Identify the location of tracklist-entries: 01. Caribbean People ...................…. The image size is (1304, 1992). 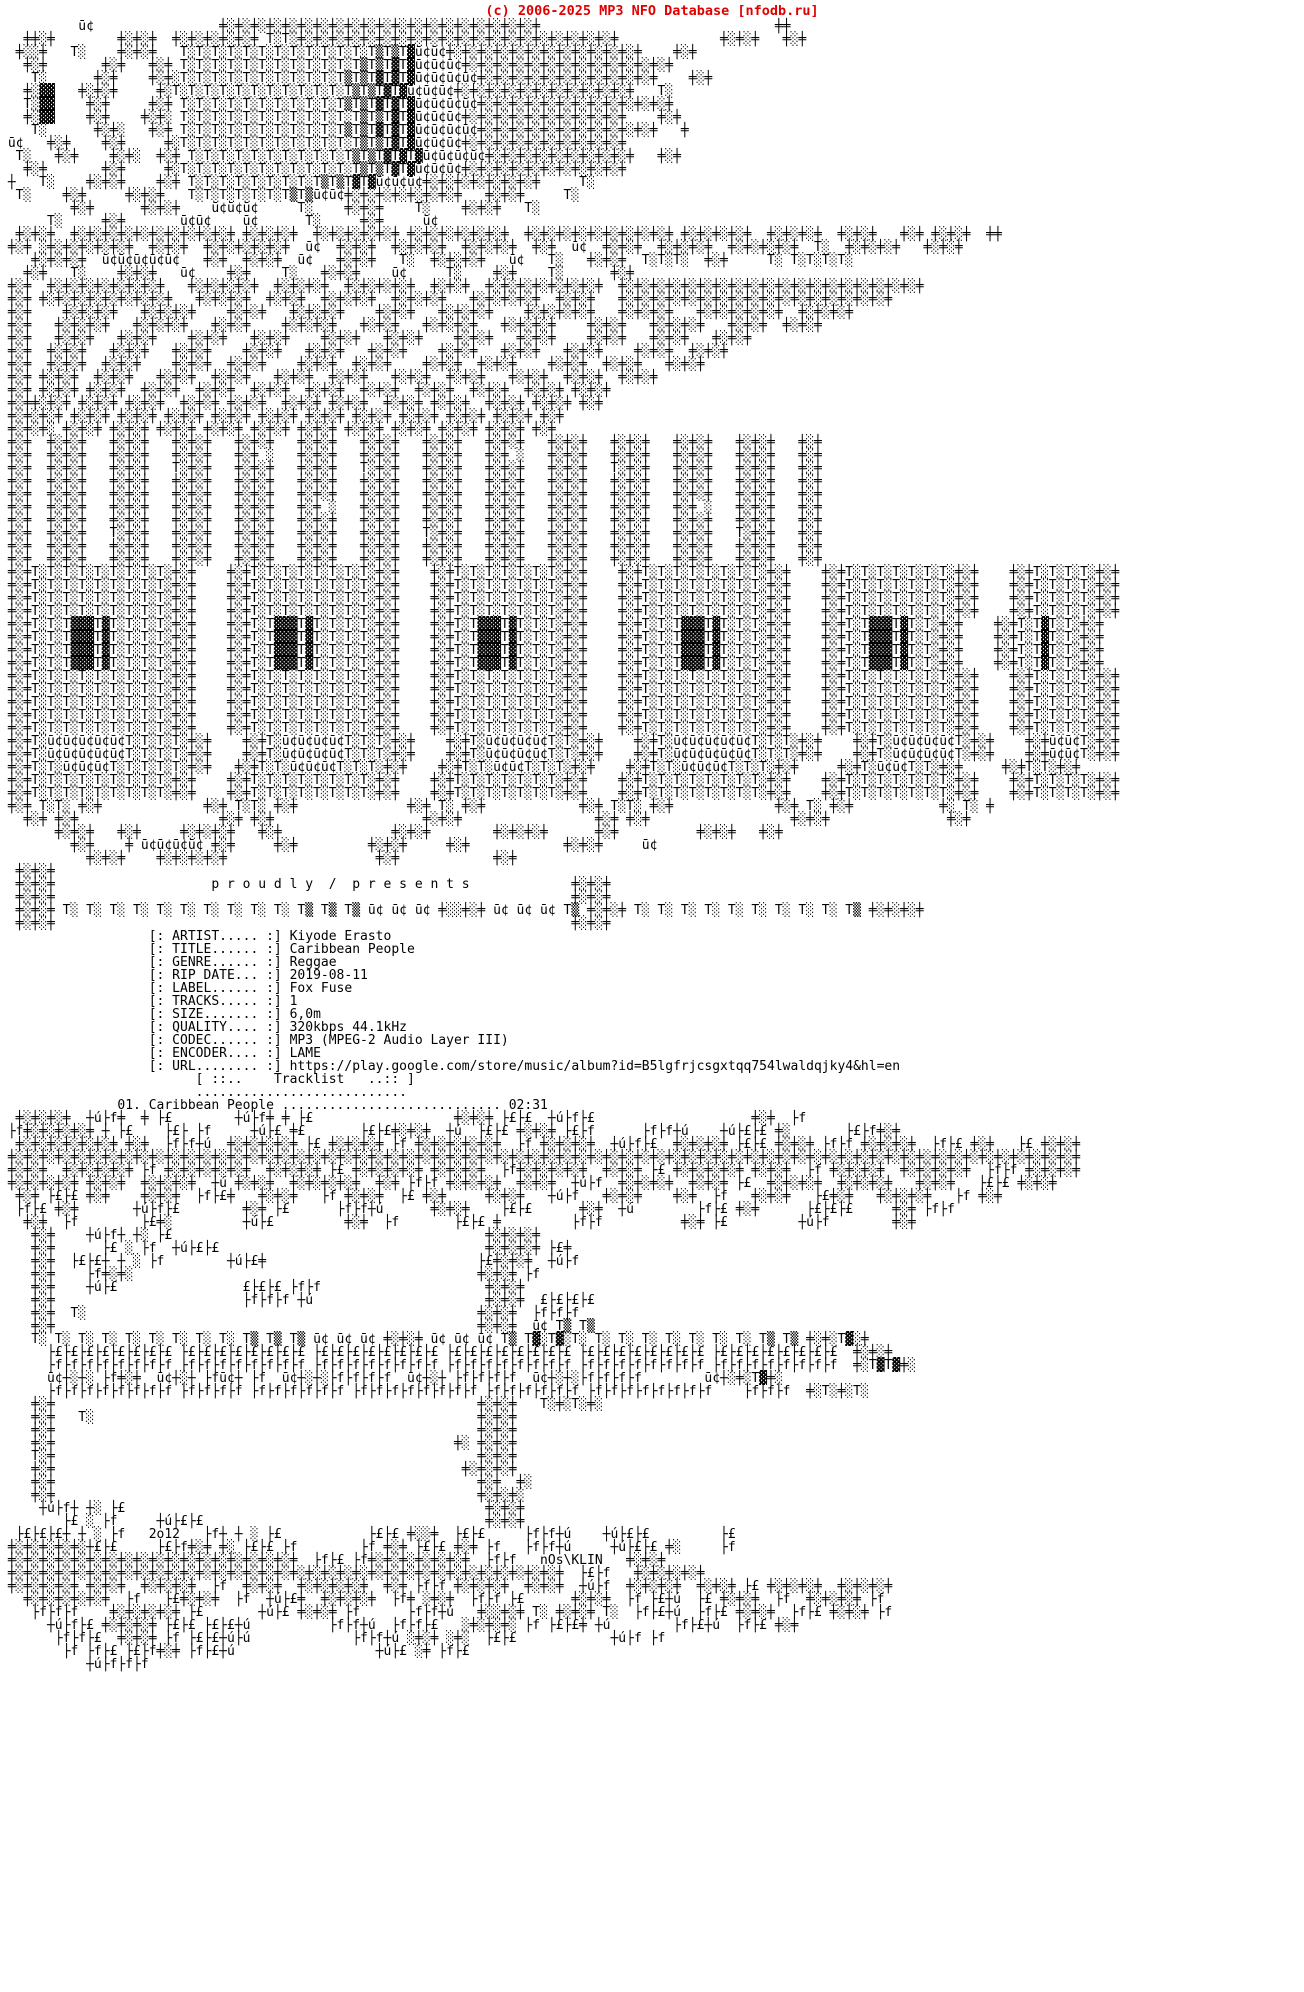
(274, 1105).